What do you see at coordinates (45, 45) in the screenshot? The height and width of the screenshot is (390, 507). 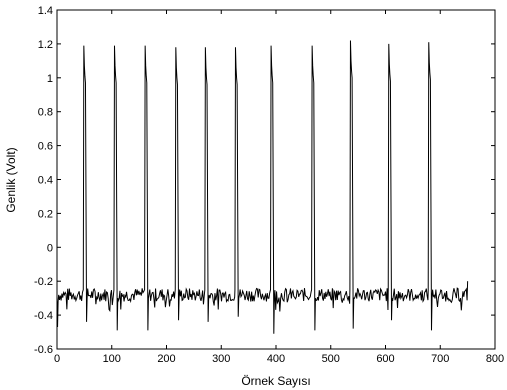 I see `y-tick-label: 1.2` at bounding box center [45, 45].